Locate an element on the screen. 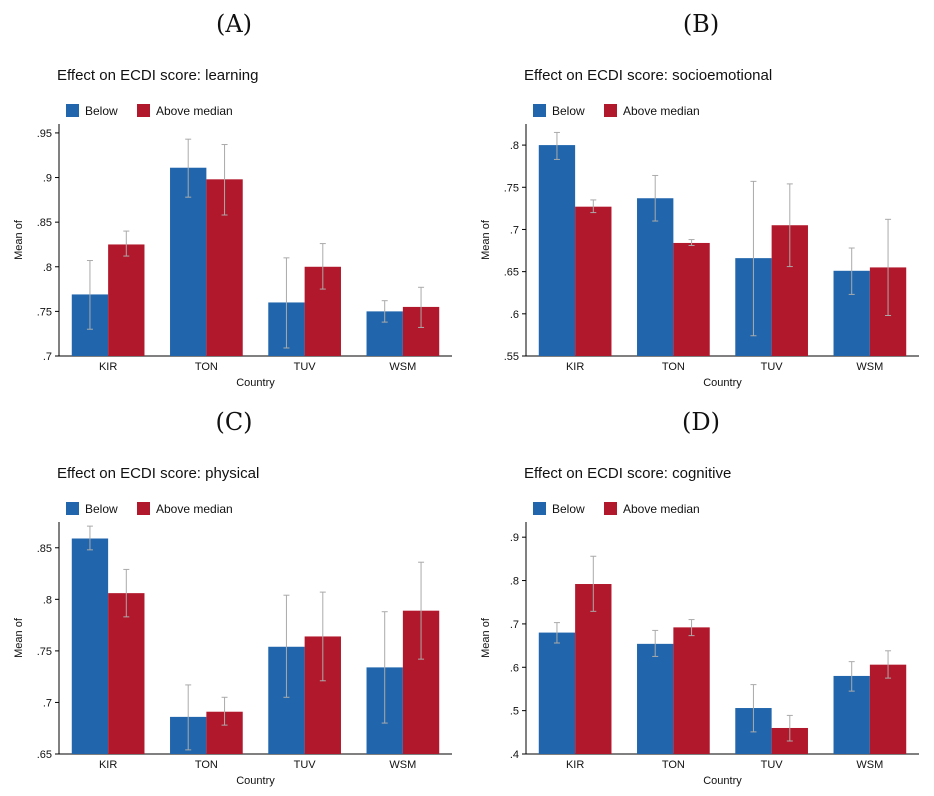 The width and height of the screenshot is (934, 796). y-tick-label: .85 is located at coordinates (44, 549).